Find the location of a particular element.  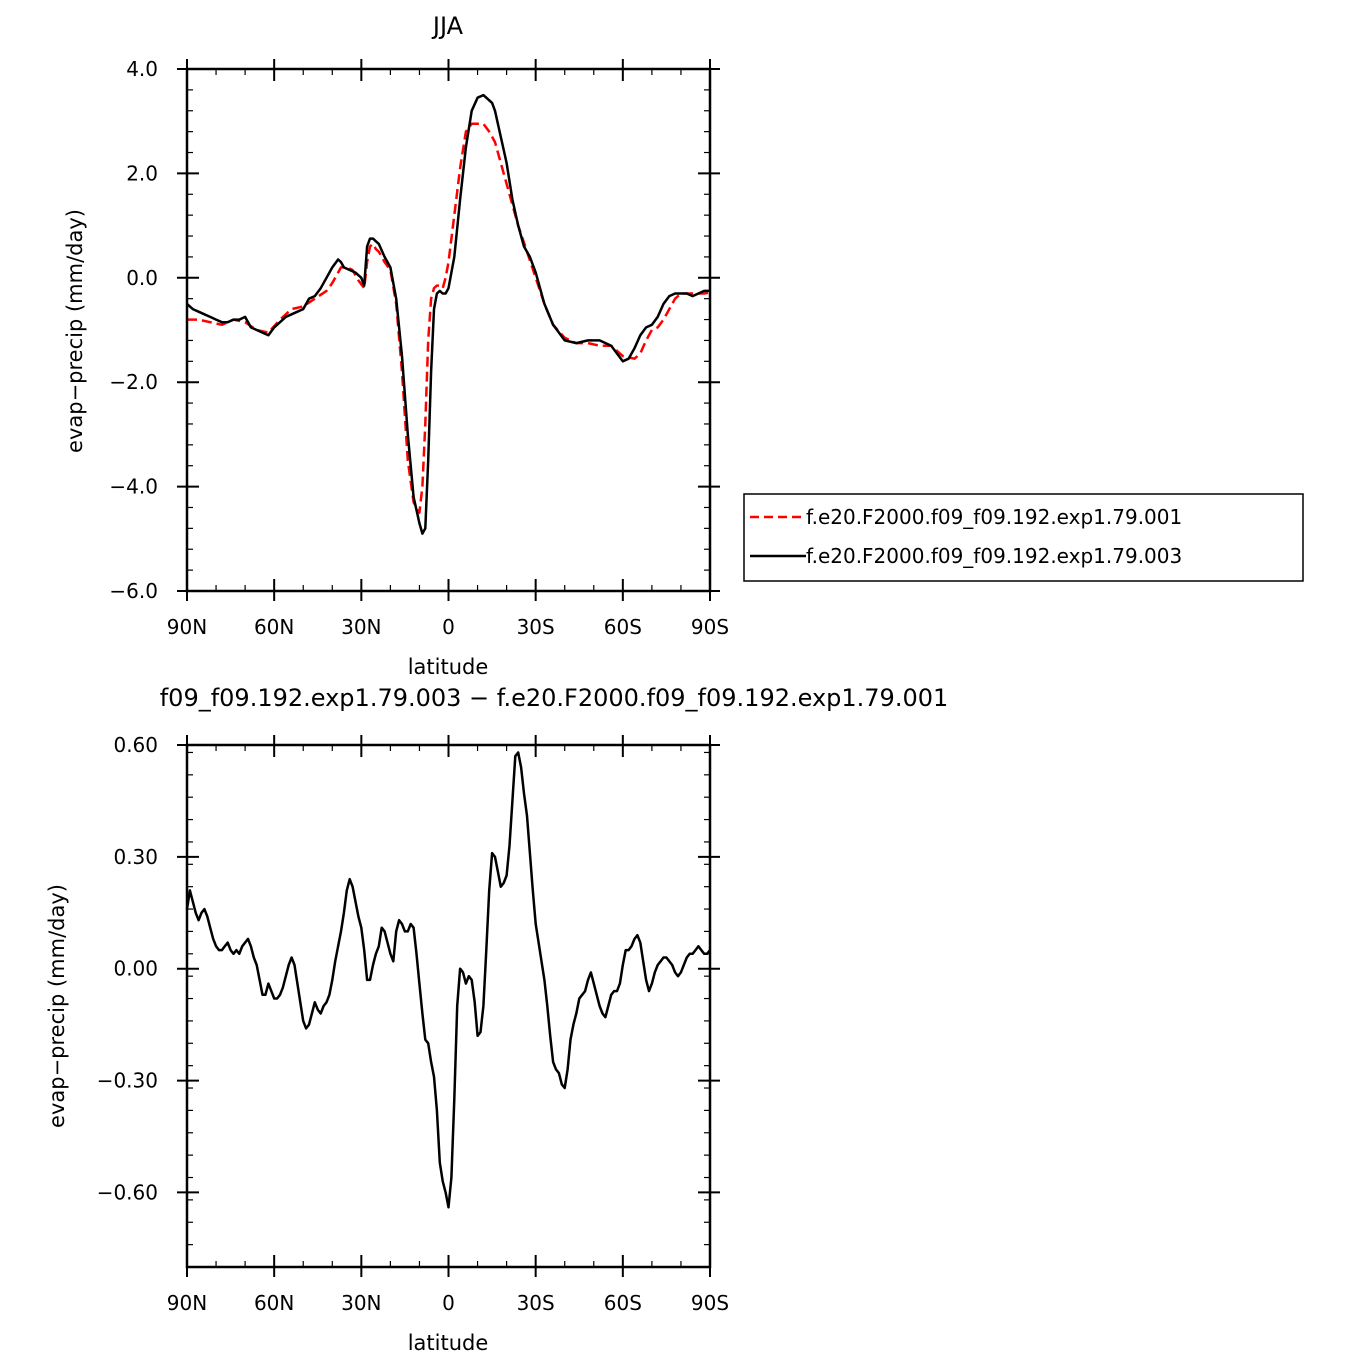

y-tick-label: 4.0 is located at coordinates (142, 69).